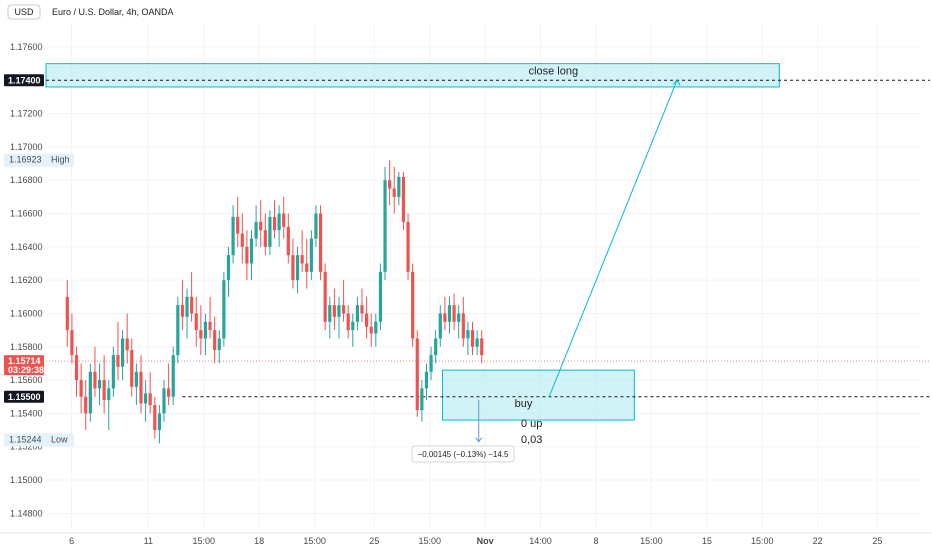 This screenshot has height=550, width=932. What do you see at coordinates (531, 424) in the screenshot?
I see `note-line-1: 0 up` at bounding box center [531, 424].